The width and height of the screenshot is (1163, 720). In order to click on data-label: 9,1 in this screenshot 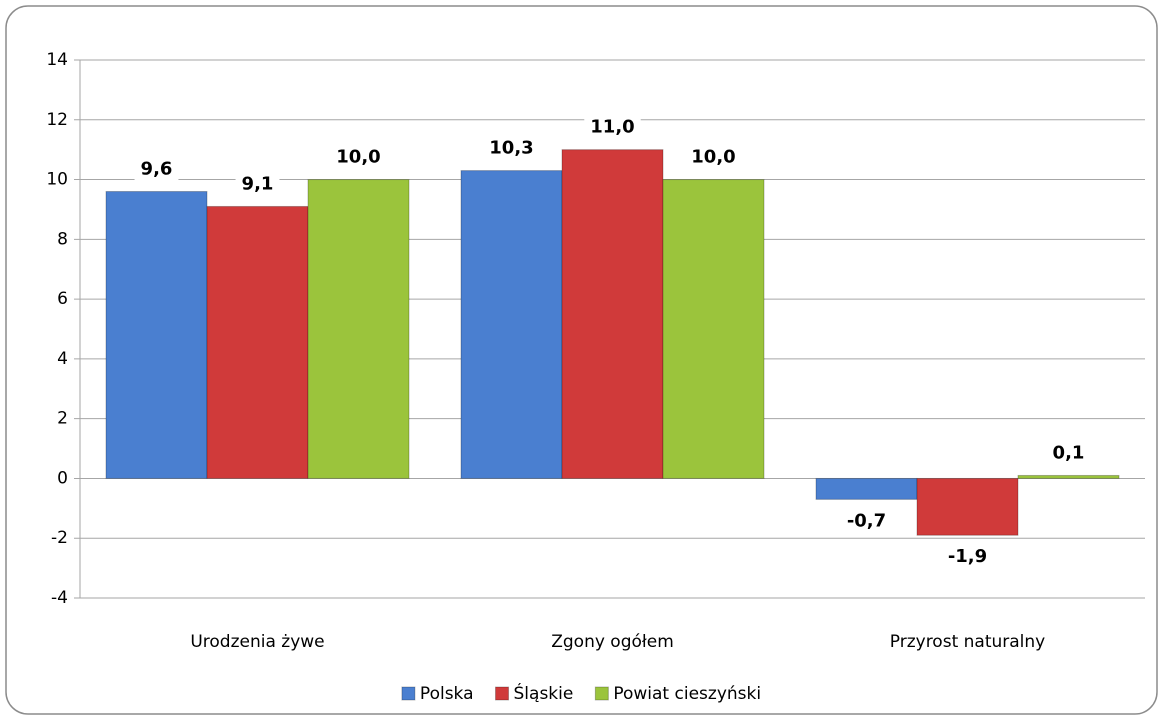, I will do `click(258, 183)`.